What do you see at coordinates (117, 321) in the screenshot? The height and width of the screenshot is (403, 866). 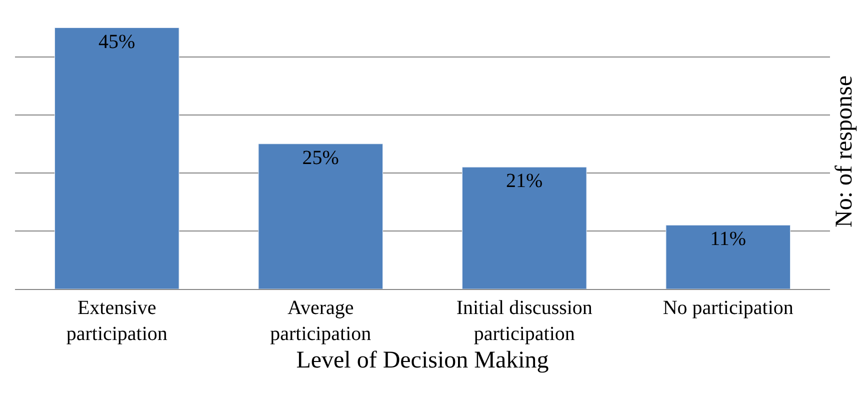 I see `x-tick-label: Extensive participation` at bounding box center [117, 321].